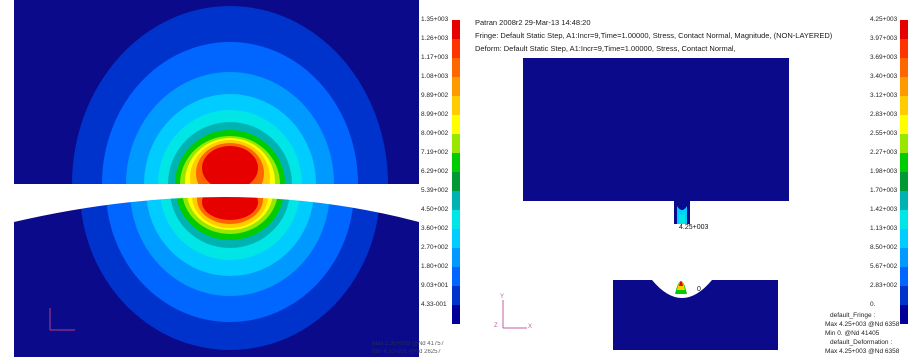 The image size is (909, 357). What do you see at coordinates (656, 129) in the screenshot?
I see `upper-block` at bounding box center [656, 129].